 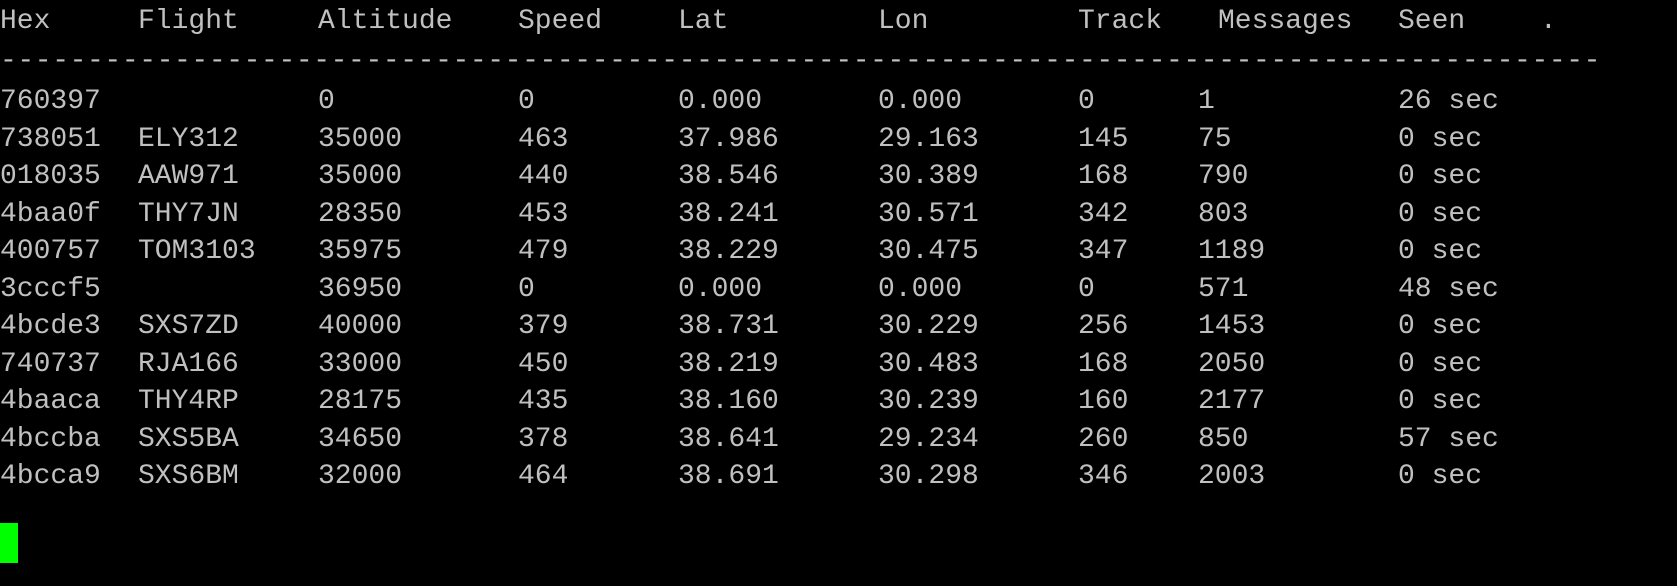 I want to click on cell-lon: 30.475, so click(x=928, y=251).